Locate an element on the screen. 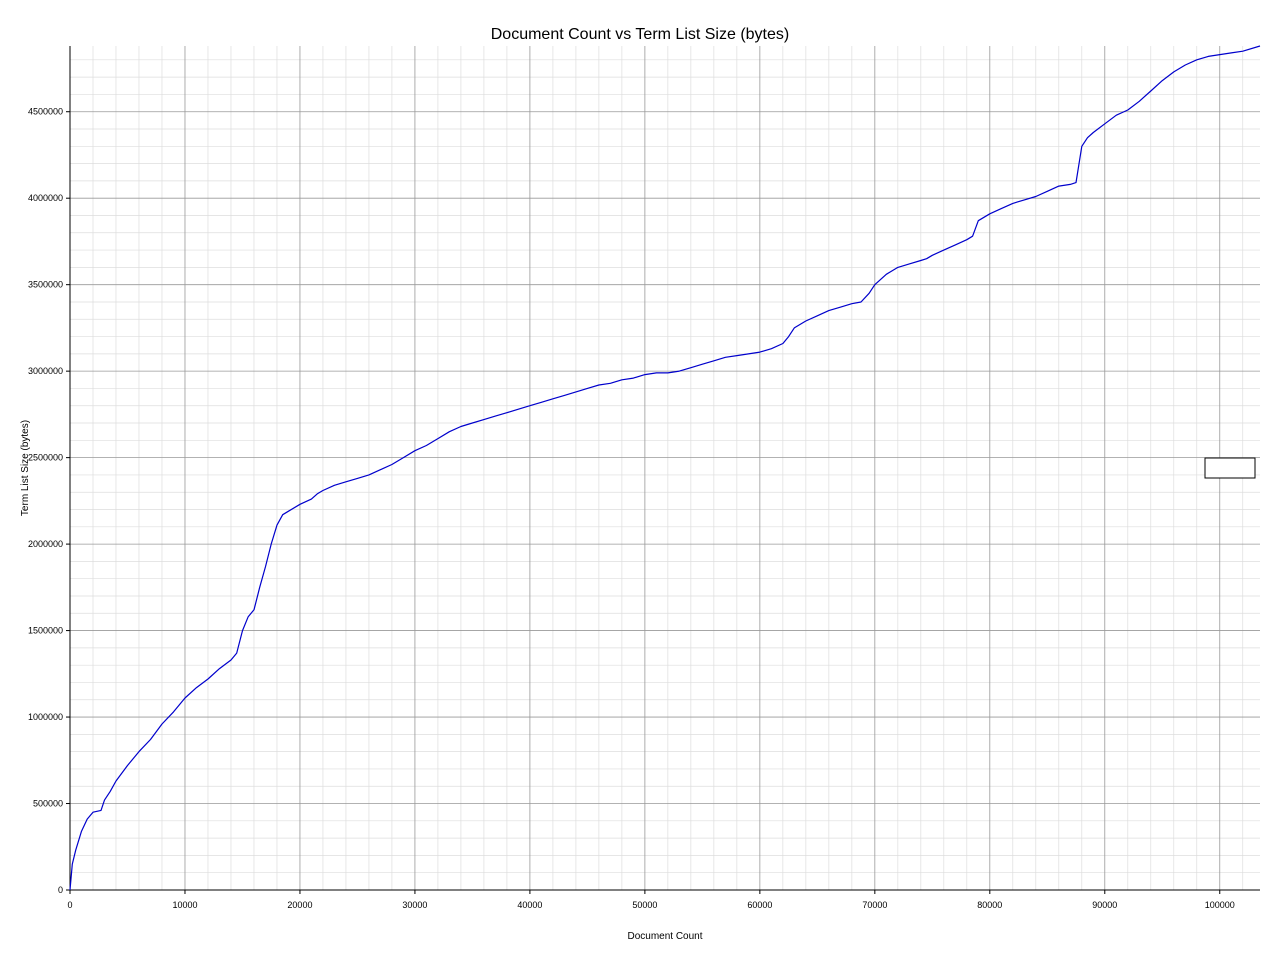 The width and height of the screenshot is (1280, 960). legend-box is located at coordinates (1230, 468).